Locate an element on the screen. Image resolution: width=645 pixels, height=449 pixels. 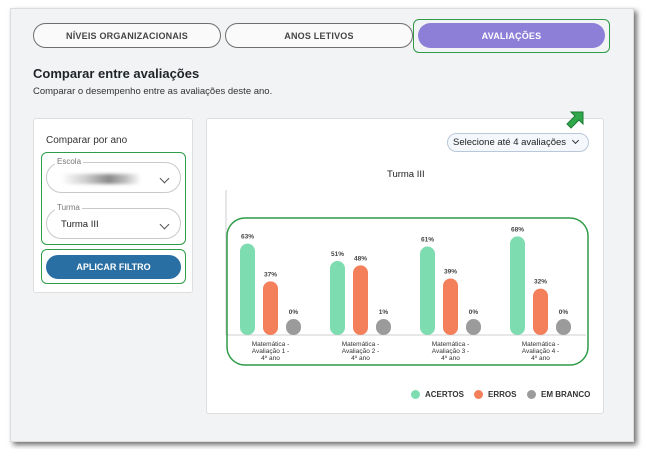
tab-anos-letivos: ANOS LETIVOS is located at coordinates (319, 35).